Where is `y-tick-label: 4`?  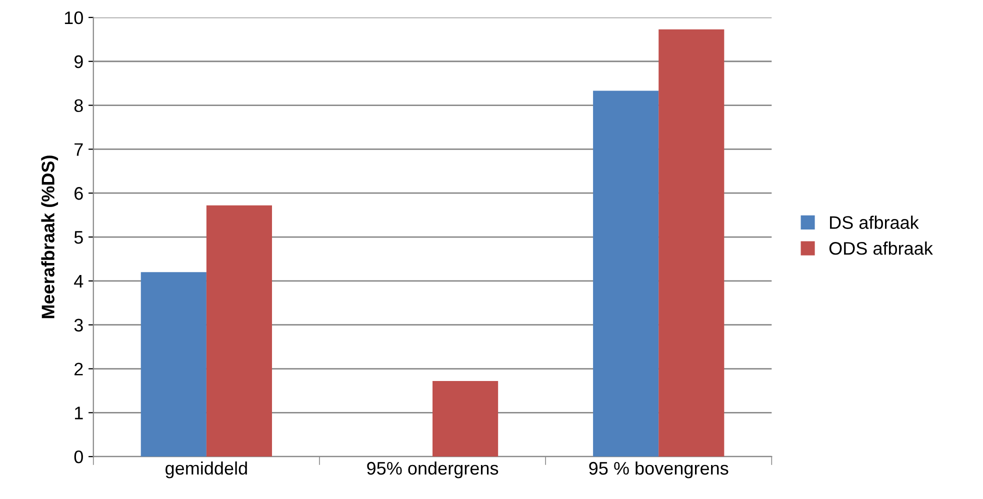 y-tick-label: 4 is located at coordinates (79, 281).